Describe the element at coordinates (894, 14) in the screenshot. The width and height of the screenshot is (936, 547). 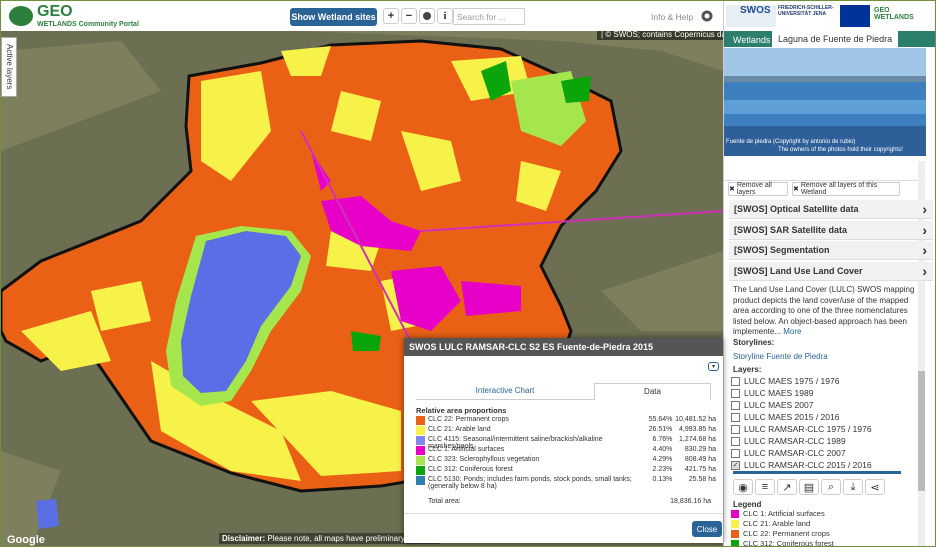
I see `partner-logo: GEO WETLANDS` at that location.